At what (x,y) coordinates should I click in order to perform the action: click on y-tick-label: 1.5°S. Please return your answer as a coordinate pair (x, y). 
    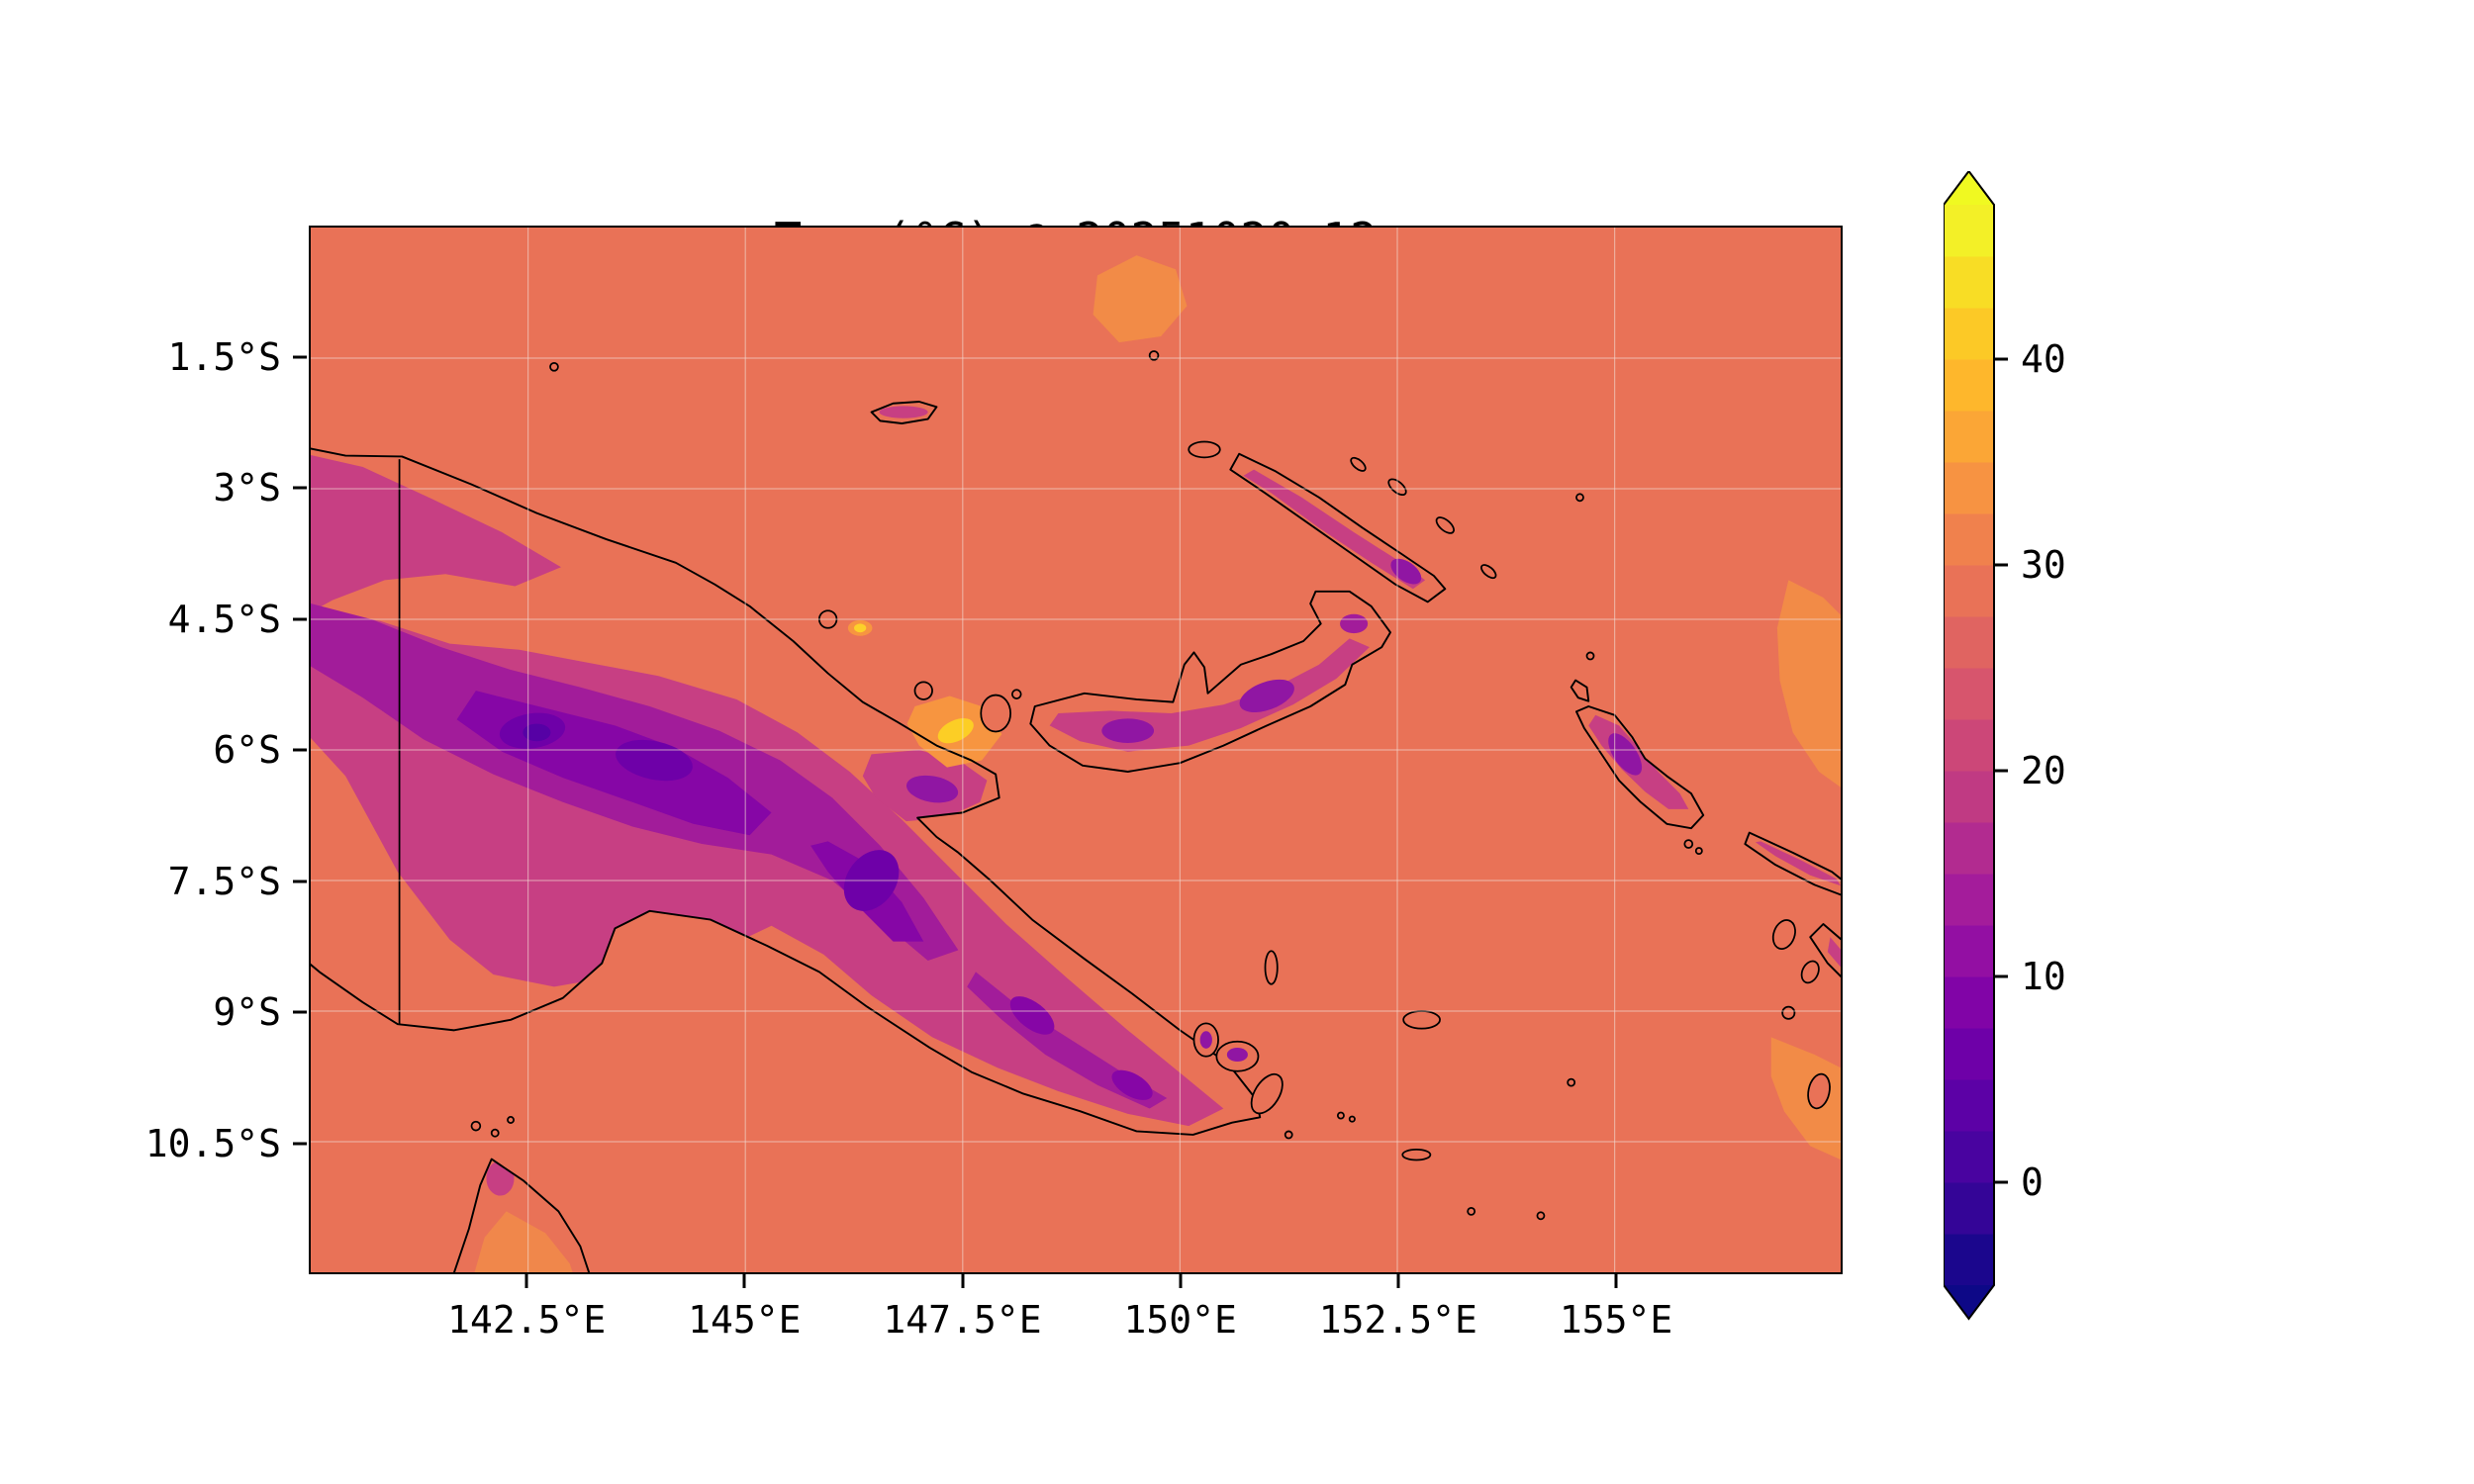
    Looking at the image, I should click on (224, 356).